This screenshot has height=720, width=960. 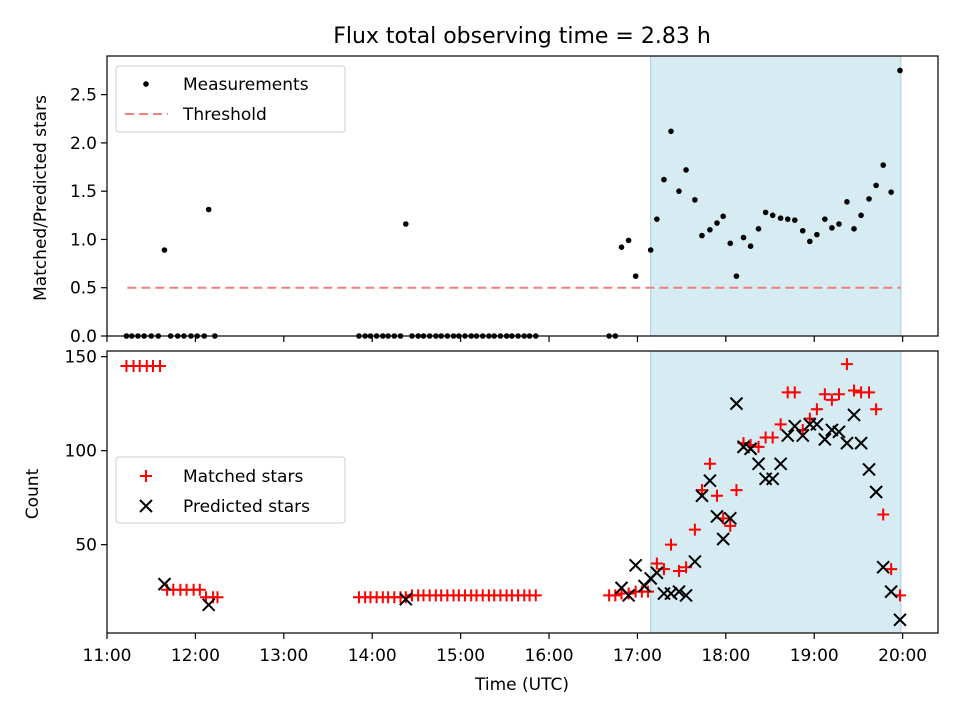 I want to click on x-tick-label: 14:00, so click(x=372, y=656).